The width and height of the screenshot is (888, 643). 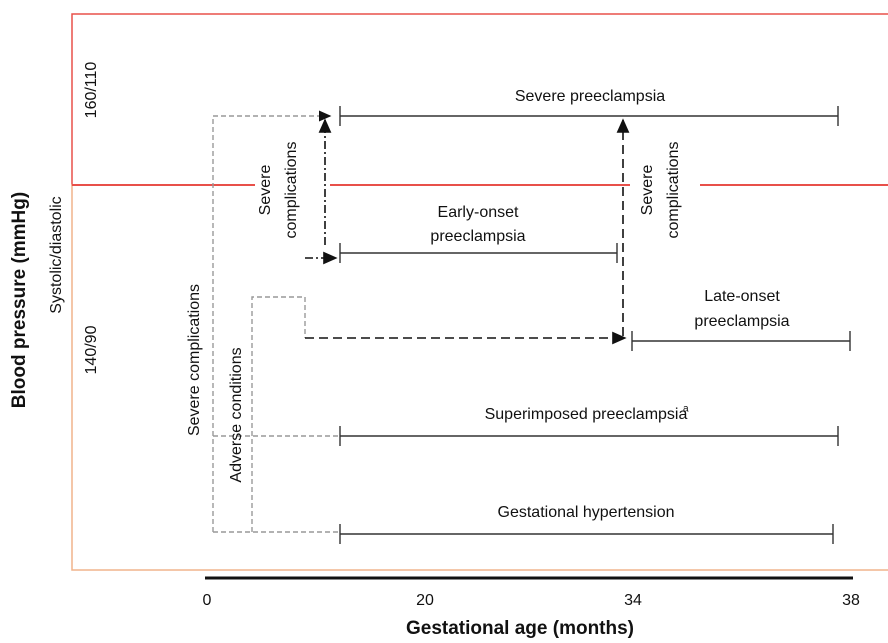 What do you see at coordinates (633, 600) in the screenshot?
I see `x-tick-label: 34` at bounding box center [633, 600].